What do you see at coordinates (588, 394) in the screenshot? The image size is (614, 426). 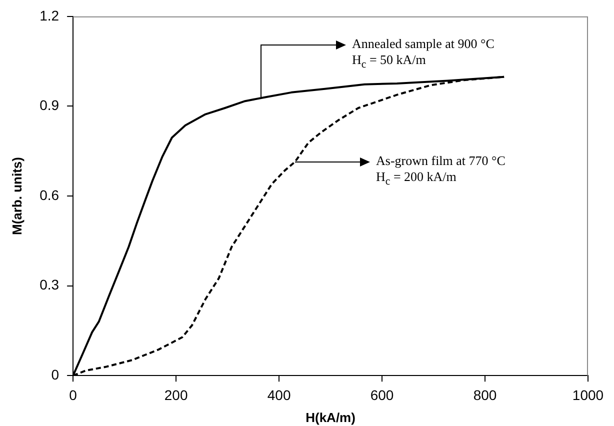 I see `x-tick-label: 1000` at bounding box center [588, 394].